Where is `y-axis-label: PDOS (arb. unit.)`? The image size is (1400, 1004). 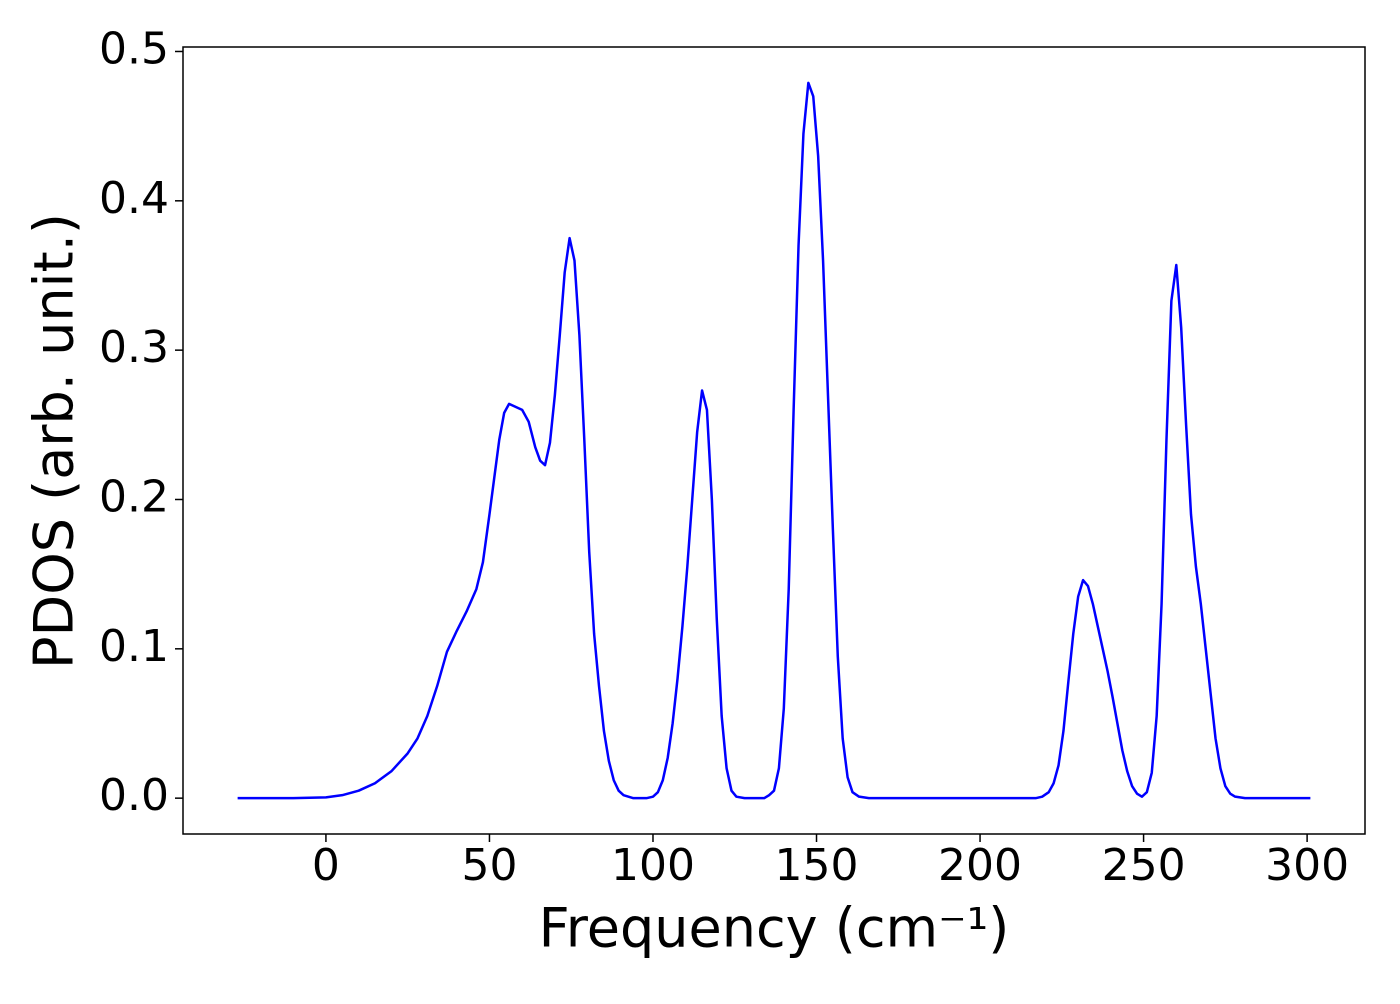
y-axis-label: PDOS (arb. unit.) is located at coordinates (54, 441).